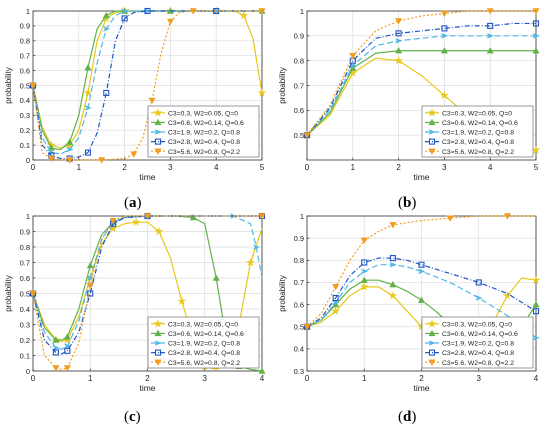 The image size is (550, 431). What do you see at coordinates (204, 353) in the screenshot?
I see `legend-entry: C3=2.8, W2=0.4, Q=0.8` at bounding box center [204, 353].